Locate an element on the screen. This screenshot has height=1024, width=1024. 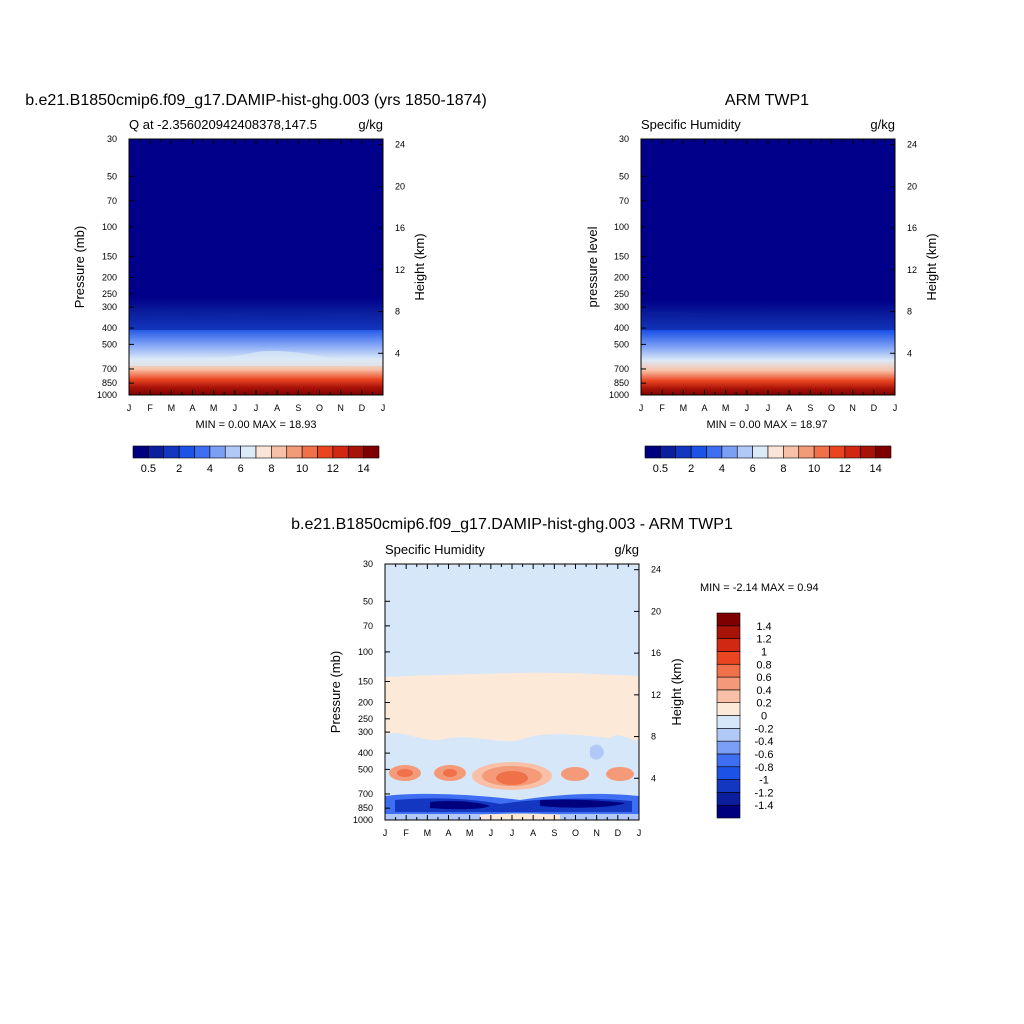
colorbar-label: 1 is located at coordinates (764, 652).